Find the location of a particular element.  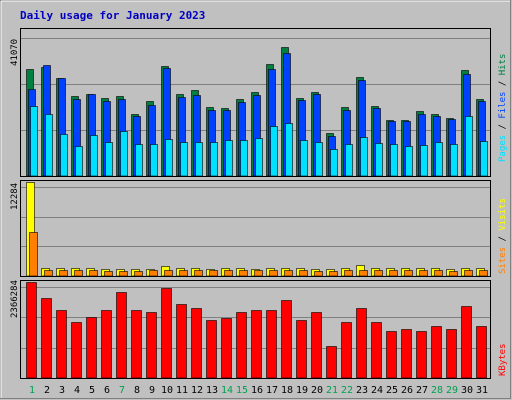

day-label-4: 4 is located at coordinates (77, 390).